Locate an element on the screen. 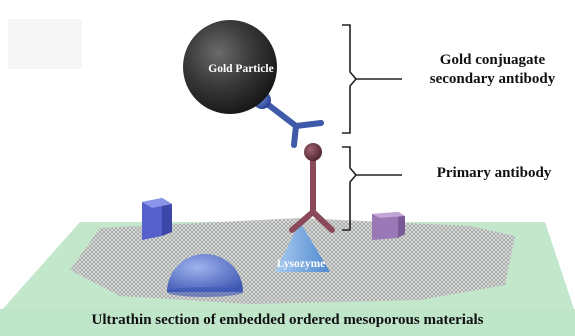 Image resolution: width=575 pixels, height=336 pixels. blank-inset is located at coordinates (45, 44).